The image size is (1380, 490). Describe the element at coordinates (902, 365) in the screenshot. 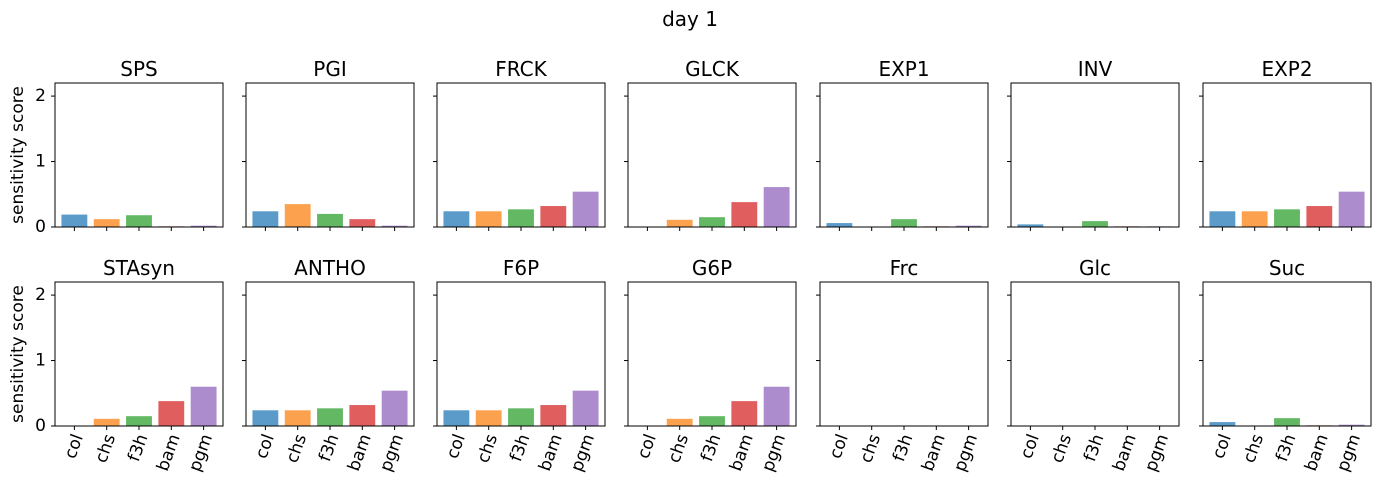

I see `subplot-frc: Frc col chs f3h bam pgm` at that location.